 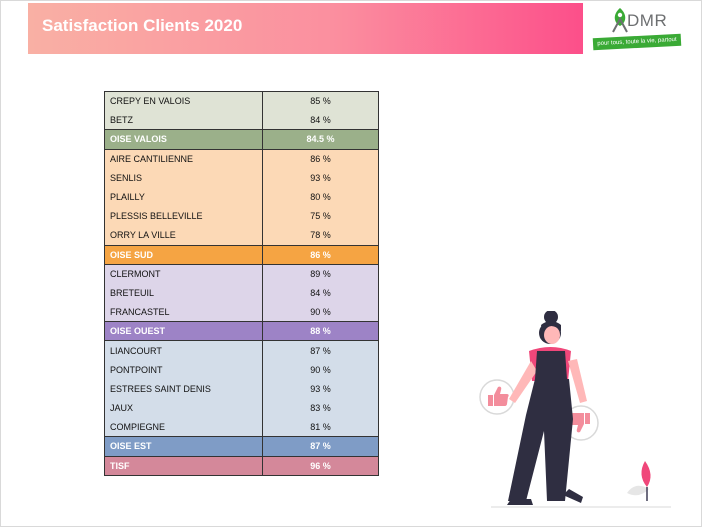 What do you see at coordinates (497, 397) in the screenshot?
I see `thumbs-up-icon` at bounding box center [497, 397].